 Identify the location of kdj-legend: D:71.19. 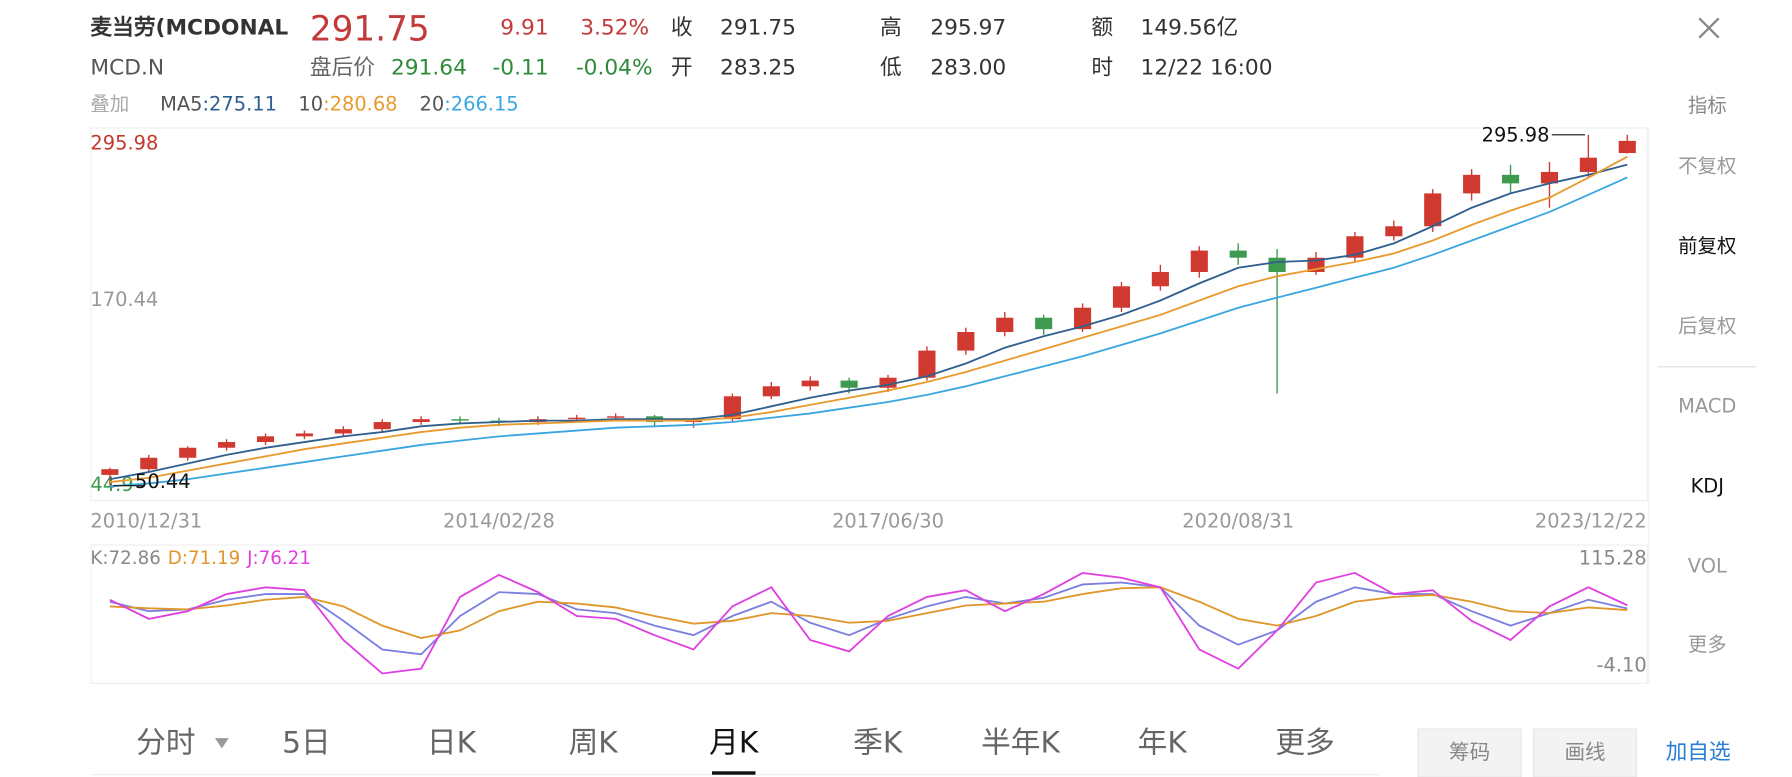
(204, 558).